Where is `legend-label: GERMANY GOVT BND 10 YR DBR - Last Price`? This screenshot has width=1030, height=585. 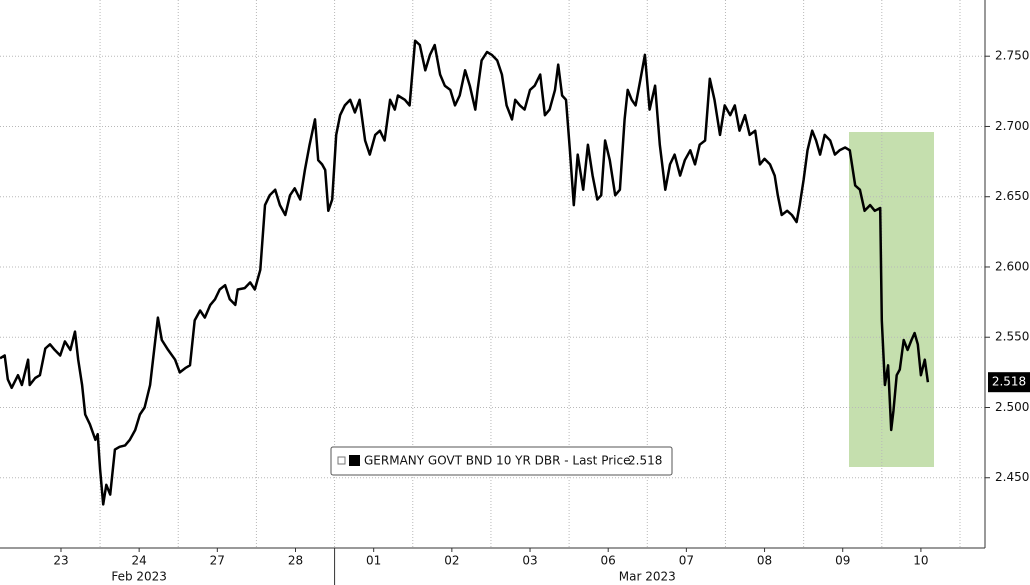 legend-label: GERMANY GOVT BND 10 YR DBR - Last Price is located at coordinates (497, 461).